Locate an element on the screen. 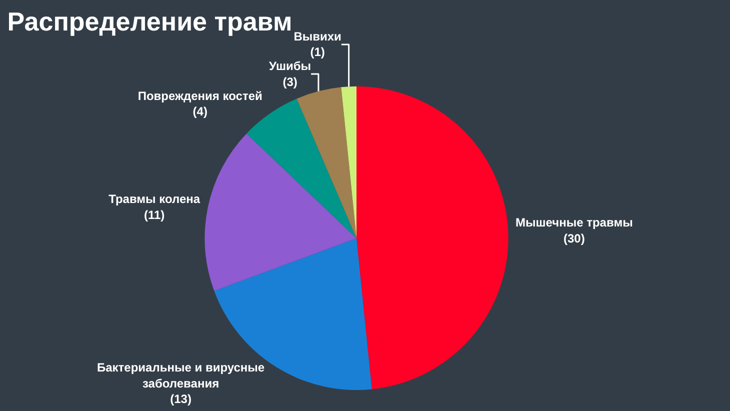  slice-label: Вывихи is located at coordinates (318, 37).